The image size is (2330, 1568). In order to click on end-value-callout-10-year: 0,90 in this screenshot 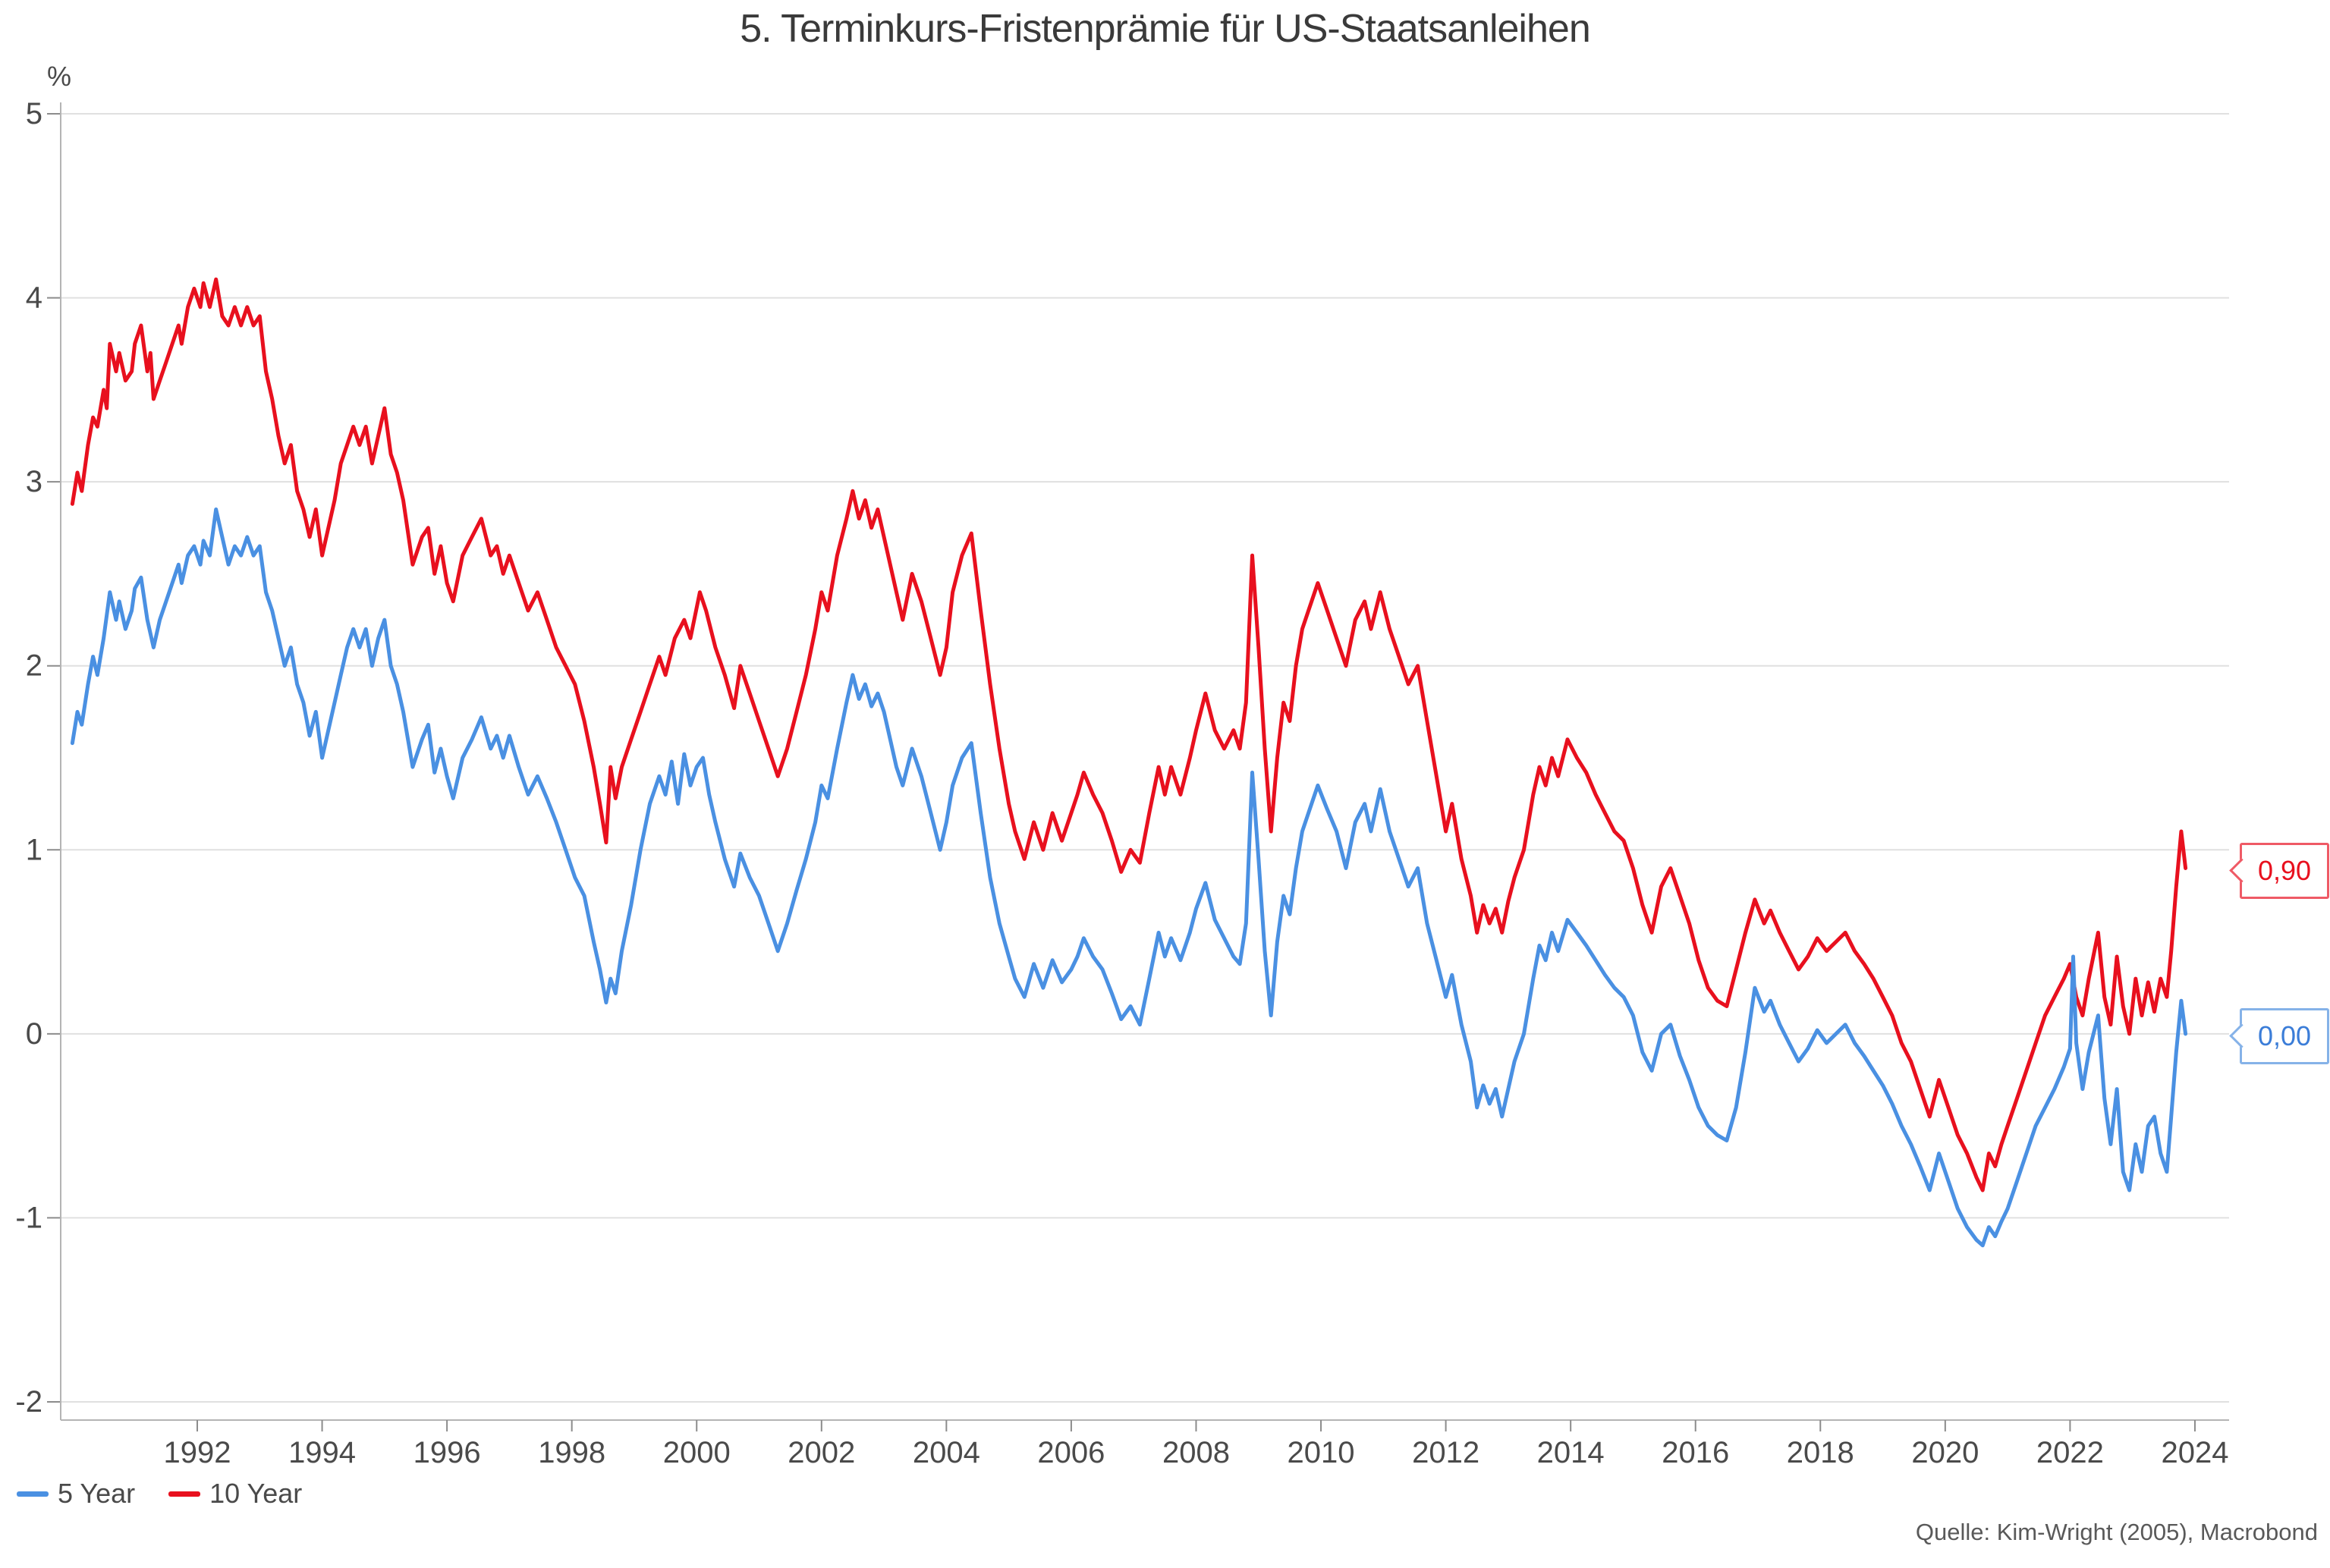, I will do `click(2279, 870)`.